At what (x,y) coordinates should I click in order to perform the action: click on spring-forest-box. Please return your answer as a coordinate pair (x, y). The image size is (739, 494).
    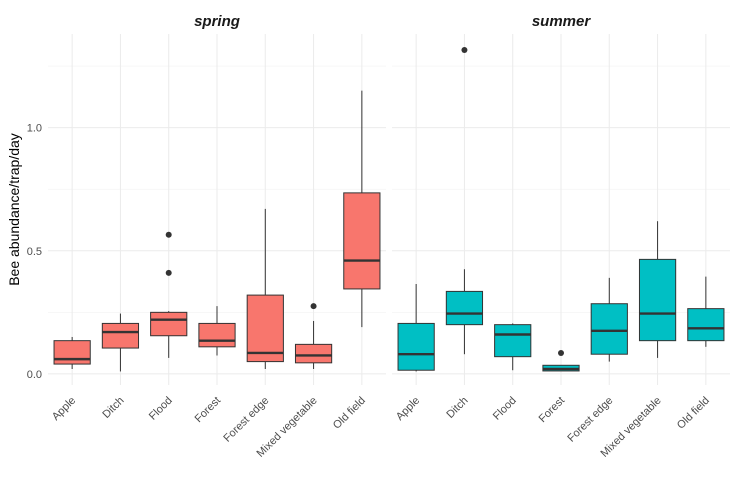
    Looking at the image, I should click on (217, 335).